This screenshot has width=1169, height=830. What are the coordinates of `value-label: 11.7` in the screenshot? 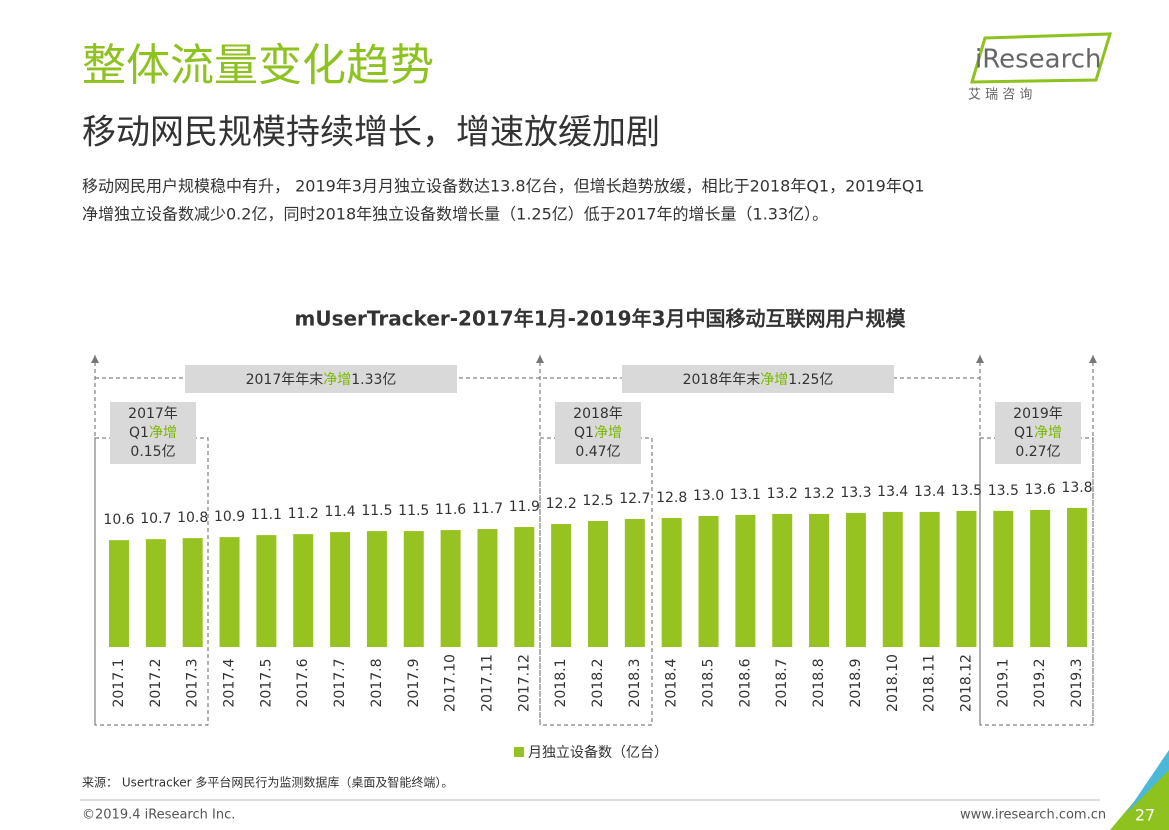 It's located at (487, 509).